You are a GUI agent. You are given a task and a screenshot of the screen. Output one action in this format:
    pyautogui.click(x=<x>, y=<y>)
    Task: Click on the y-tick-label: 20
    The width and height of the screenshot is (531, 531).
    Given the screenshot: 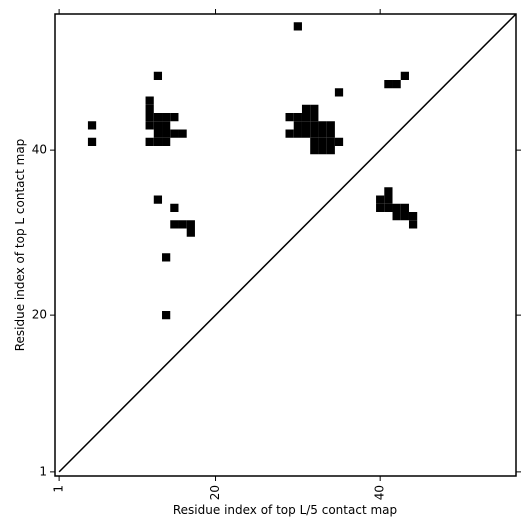 What is the action you would take?
    pyautogui.click(x=39, y=315)
    